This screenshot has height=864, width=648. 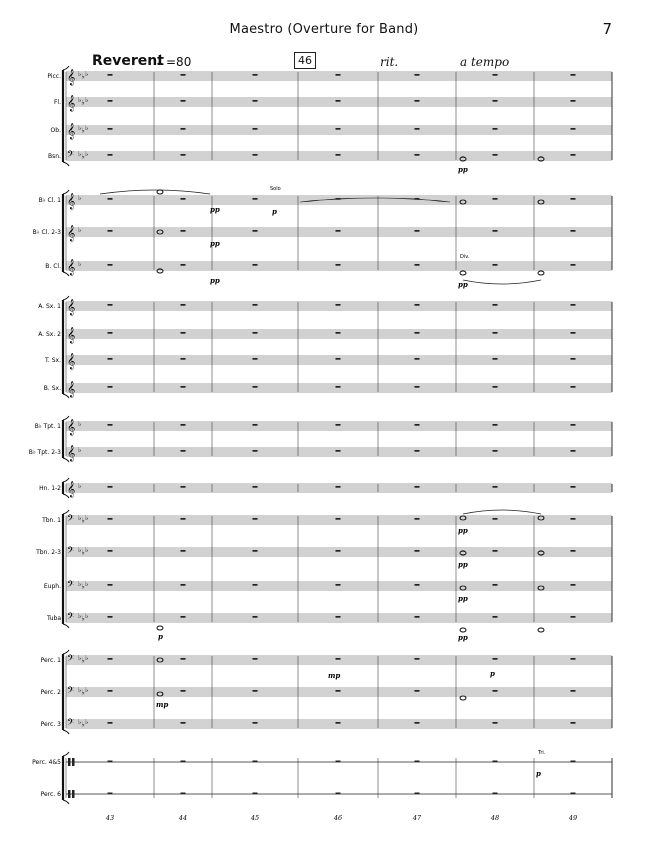 What do you see at coordinates (494, 818) in the screenshot?
I see `measure-number: 48` at bounding box center [494, 818].